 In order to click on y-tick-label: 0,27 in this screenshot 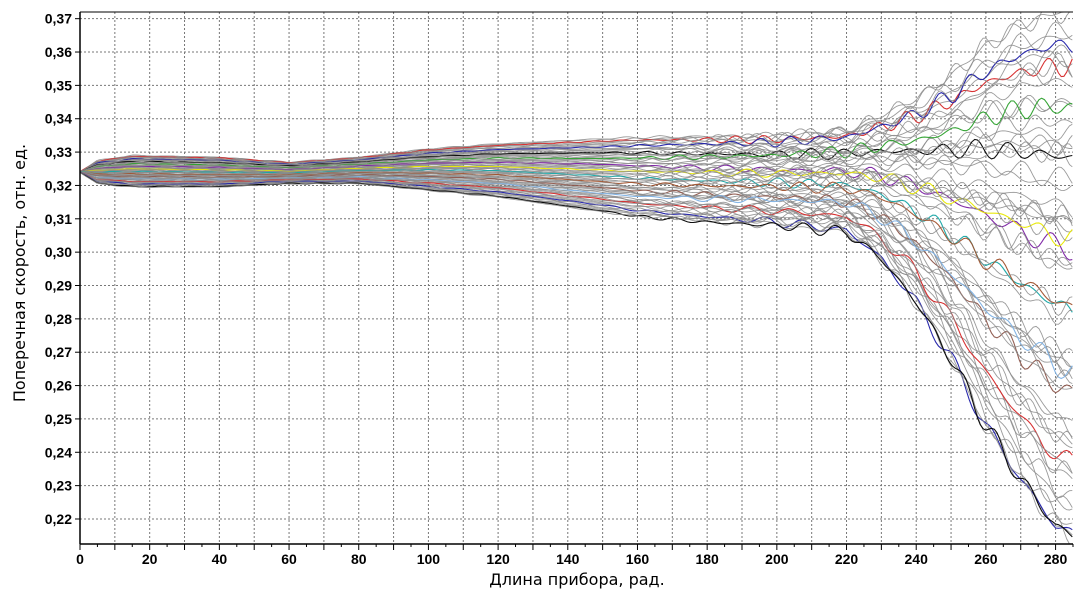, I will do `click(58, 352)`.